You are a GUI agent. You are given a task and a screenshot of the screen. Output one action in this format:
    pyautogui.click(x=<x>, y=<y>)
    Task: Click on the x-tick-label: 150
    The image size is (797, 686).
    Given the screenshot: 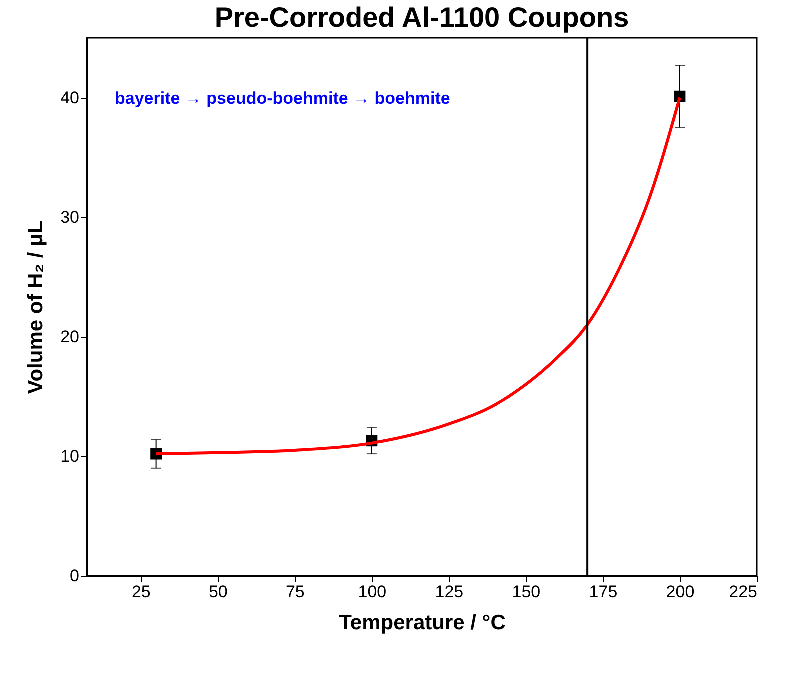 What is the action you would take?
    pyautogui.click(x=526, y=592)
    